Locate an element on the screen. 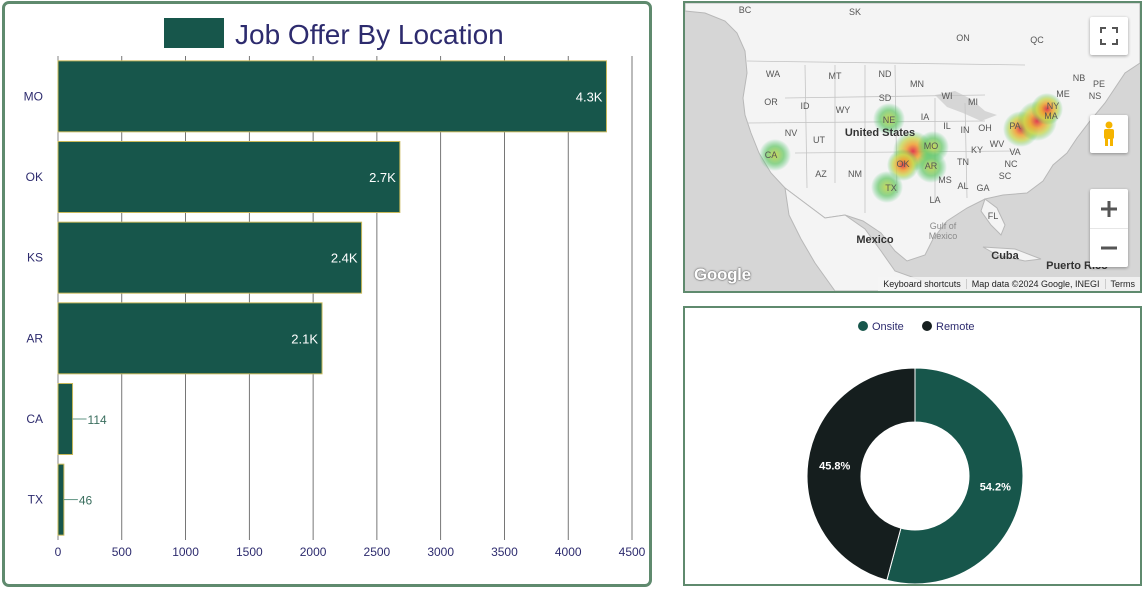  map-label: United States is located at coordinates (880, 133).